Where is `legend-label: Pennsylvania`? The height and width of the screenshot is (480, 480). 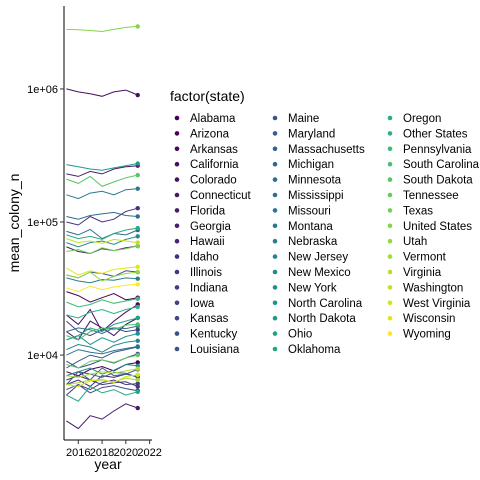
legend-label: Pennsylvania is located at coordinates (437, 150).